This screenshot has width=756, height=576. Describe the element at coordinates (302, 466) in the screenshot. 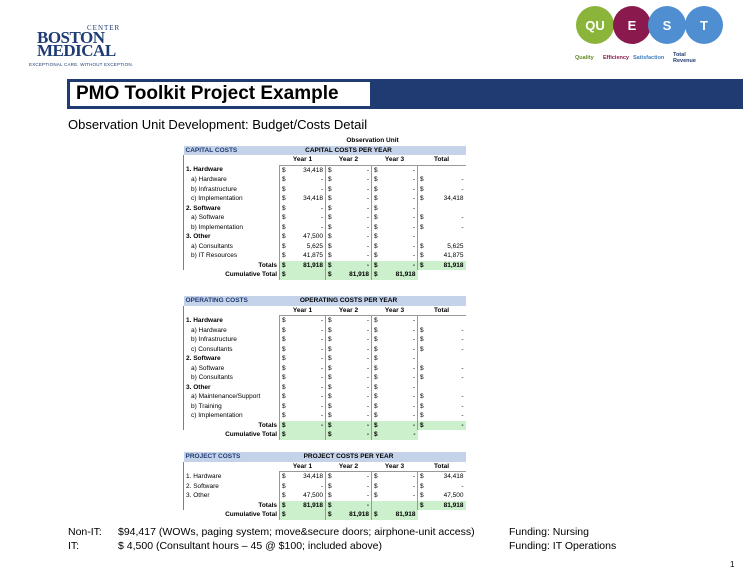

I see `col-header: Year 1` at that location.